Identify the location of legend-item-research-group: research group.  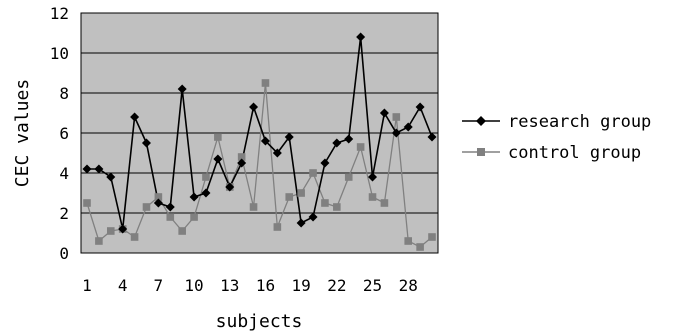
(556, 122).